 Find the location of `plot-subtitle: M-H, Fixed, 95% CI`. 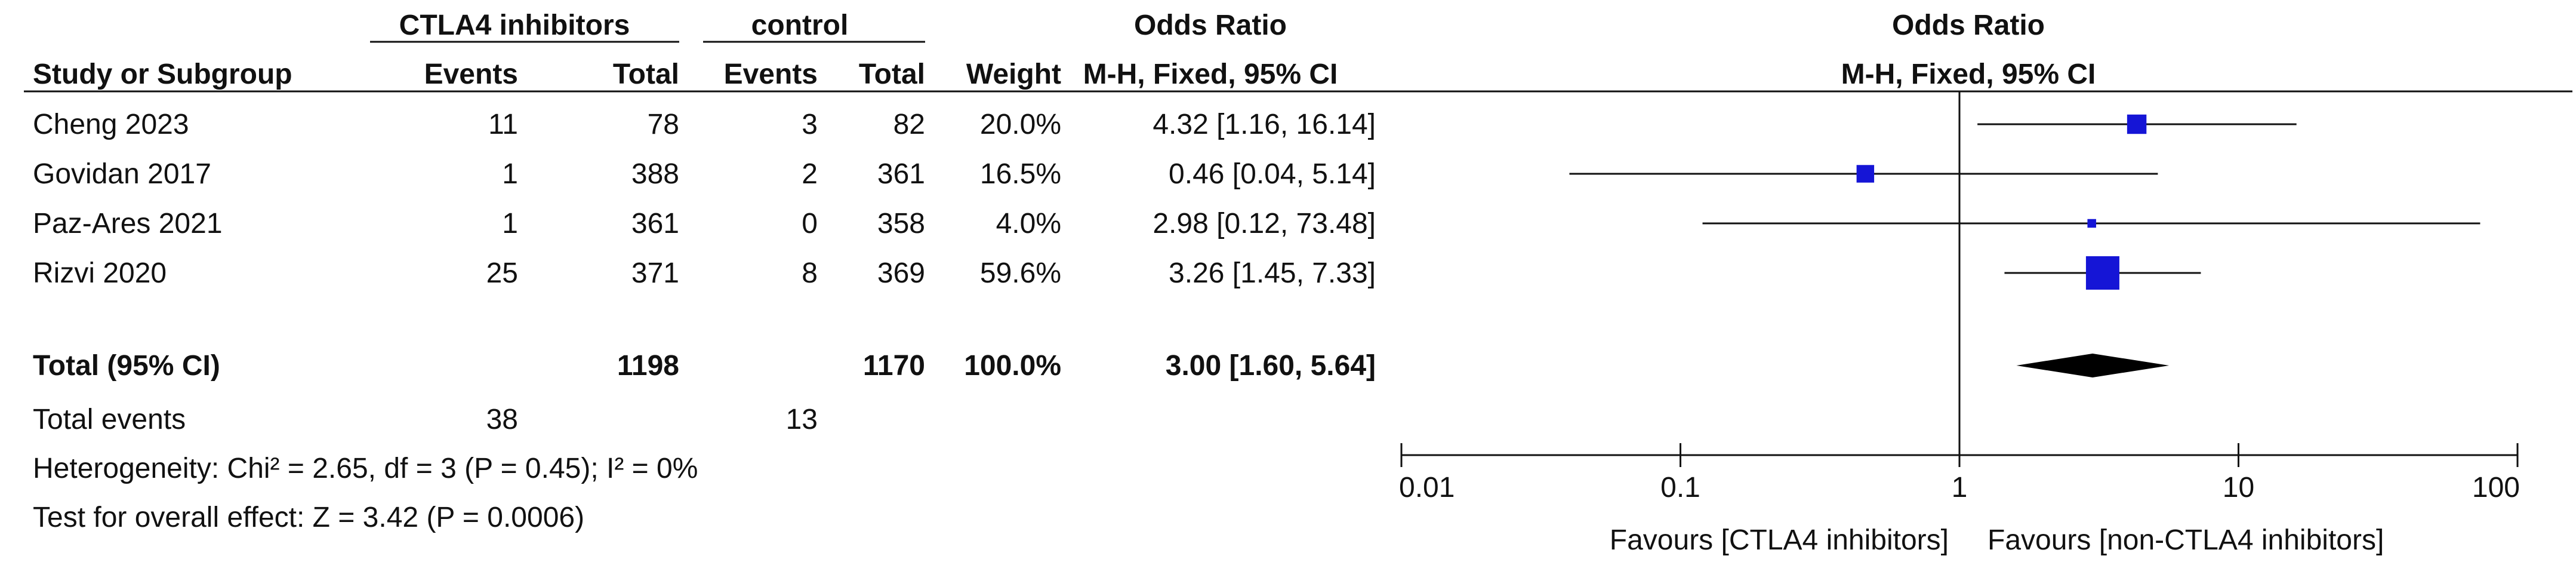

plot-subtitle: M-H, Fixed, 95% CI is located at coordinates (1968, 74).